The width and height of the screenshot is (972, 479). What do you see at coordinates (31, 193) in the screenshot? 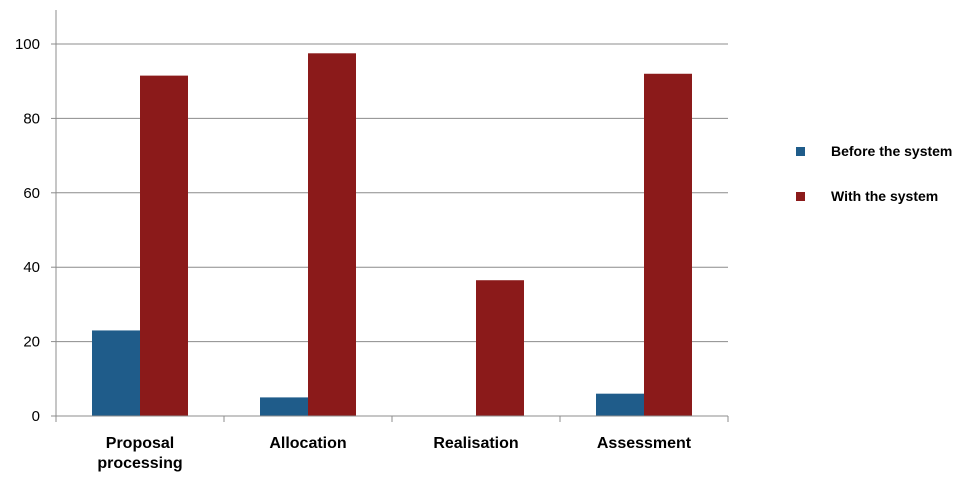
I see `y-tick-label: 60` at bounding box center [31, 193].